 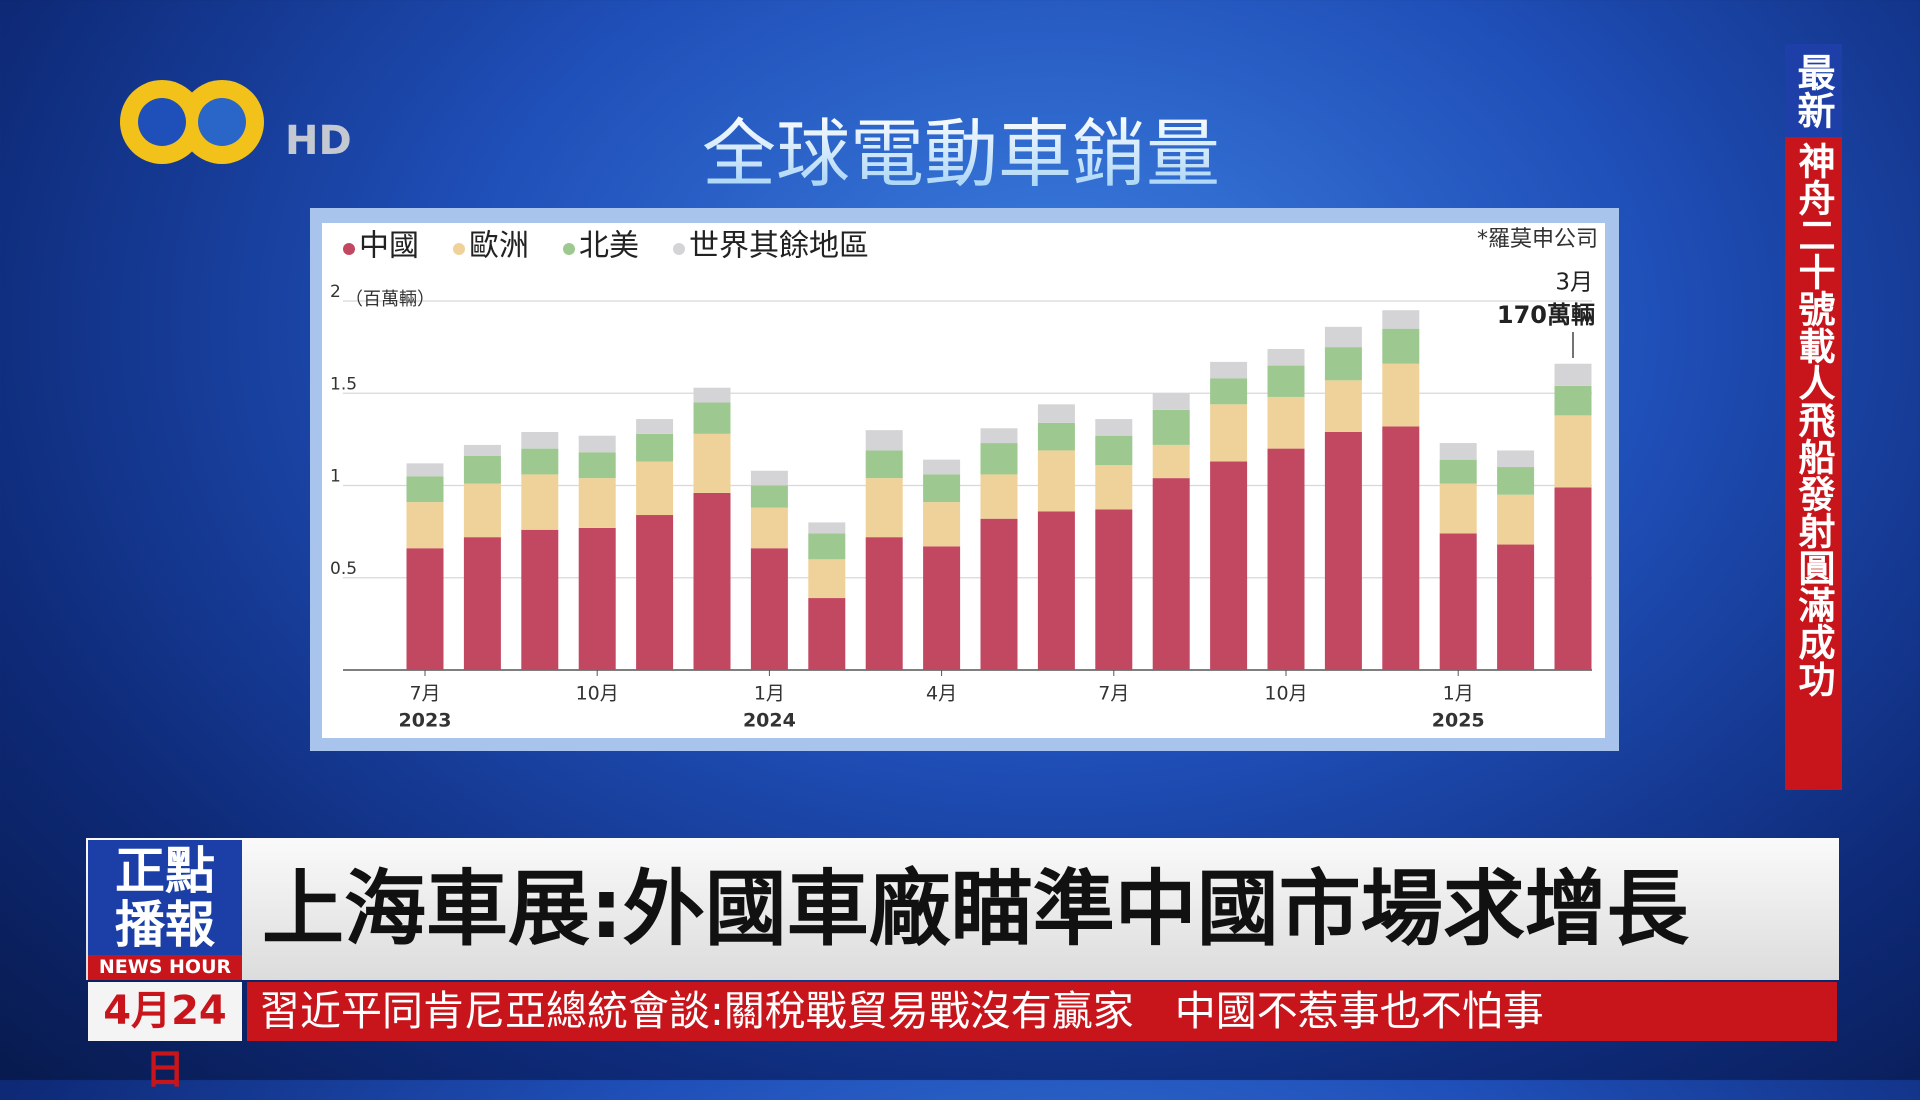 What do you see at coordinates (1546, 315) in the screenshot?
I see `annotation-text: 170萬輛` at bounding box center [1546, 315].